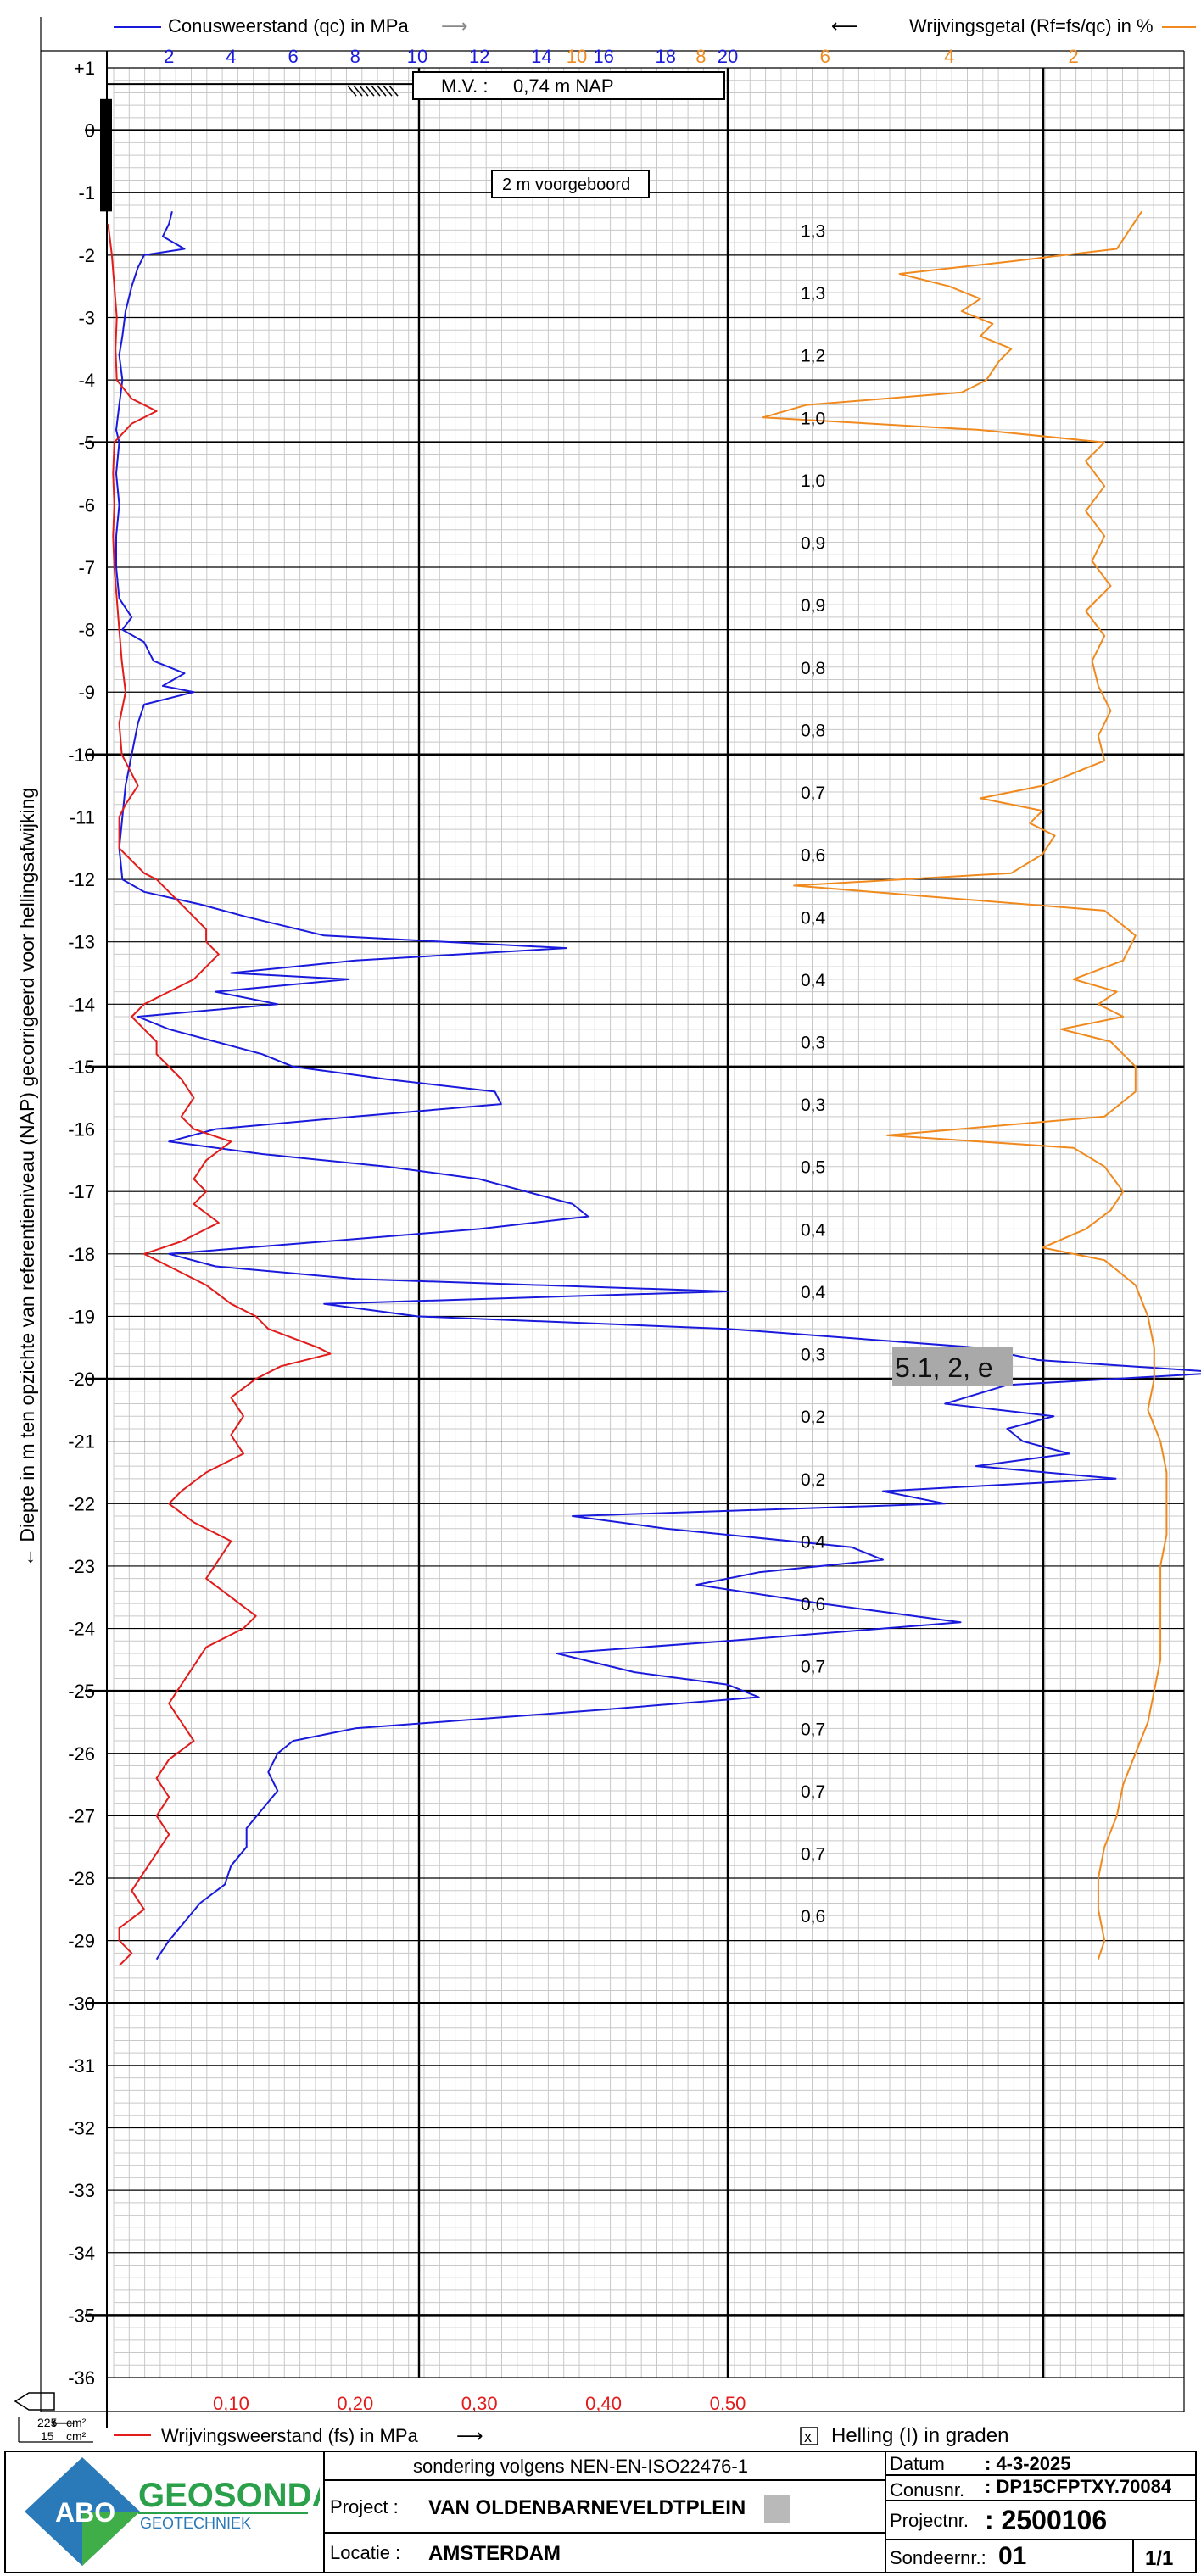 The width and height of the screenshot is (1201, 2576). I want to click on predrill-box, so click(570, 184).